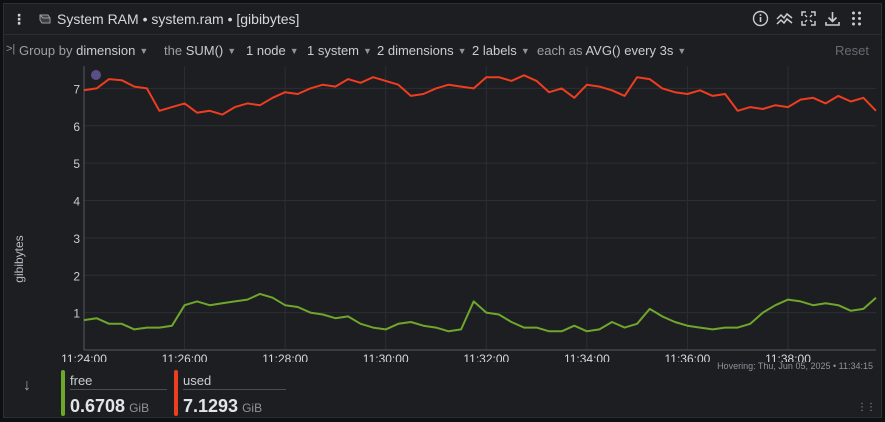 This screenshot has height=422, width=885. What do you see at coordinates (230, 393) in the screenshot?
I see `legend-item-used: used 7.1293 GiB` at bounding box center [230, 393].